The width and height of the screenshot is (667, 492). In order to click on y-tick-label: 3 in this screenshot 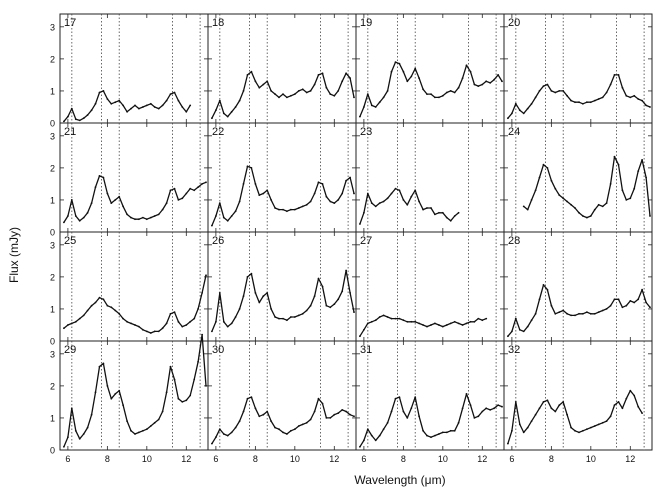, I will do `click(52, 245)`.